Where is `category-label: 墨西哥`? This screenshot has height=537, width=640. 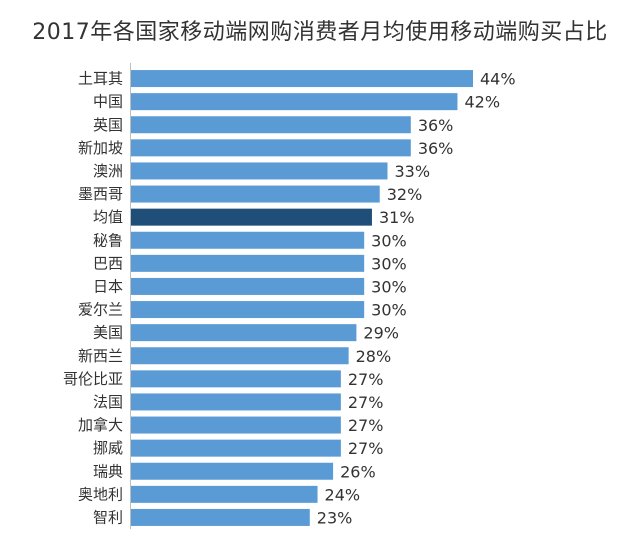
category-label: 墨西哥 is located at coordinates (100, 194).